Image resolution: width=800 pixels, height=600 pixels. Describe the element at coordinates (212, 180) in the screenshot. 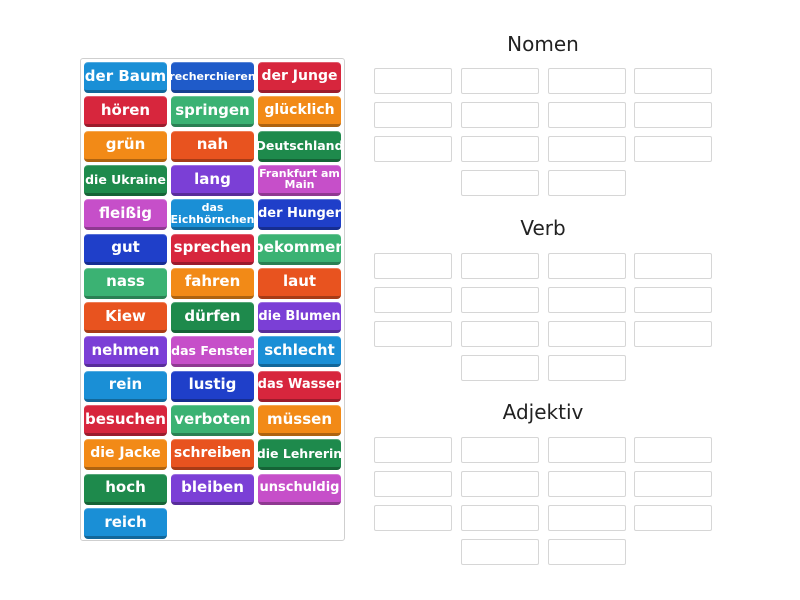

I see `word-tile: lang` at that location.